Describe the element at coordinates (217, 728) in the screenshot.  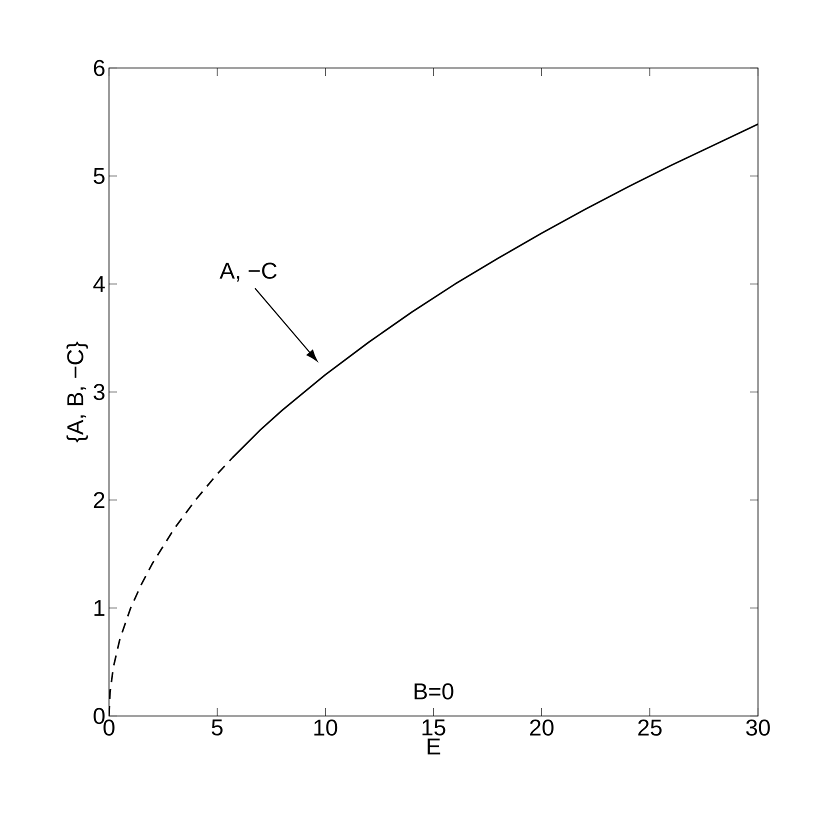
I see `x-tick-label: 5` at that location.